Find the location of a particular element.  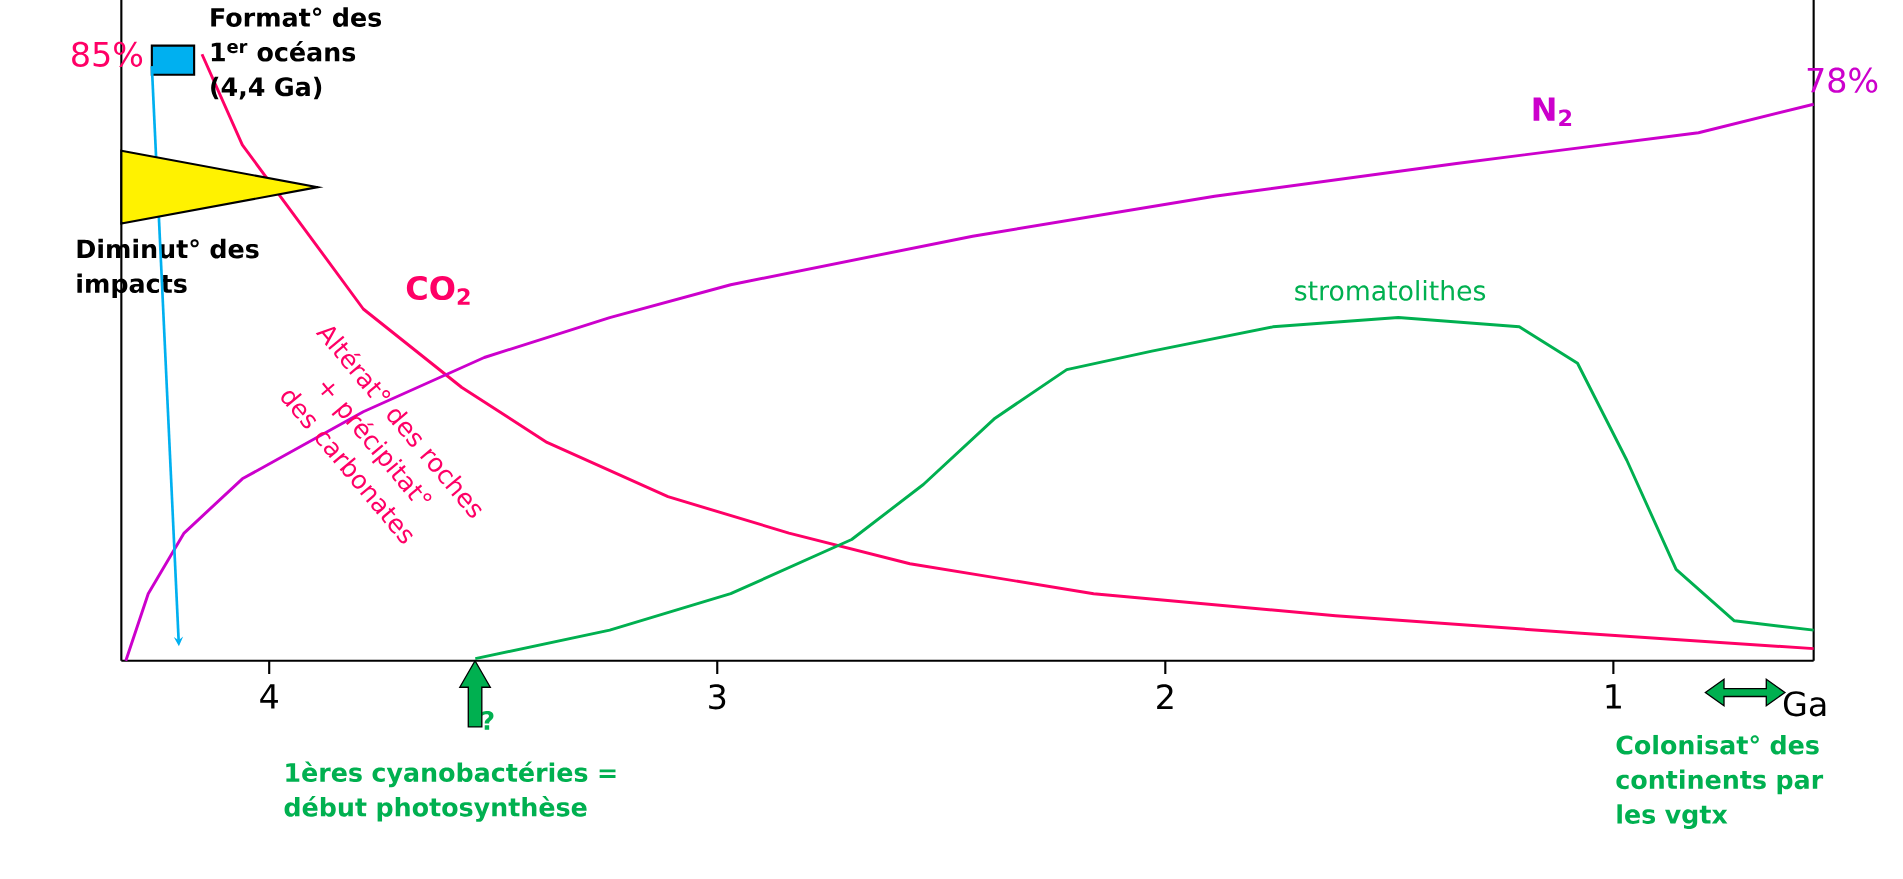

x-tick-label: 1 is located at coordinates (1613, 696).